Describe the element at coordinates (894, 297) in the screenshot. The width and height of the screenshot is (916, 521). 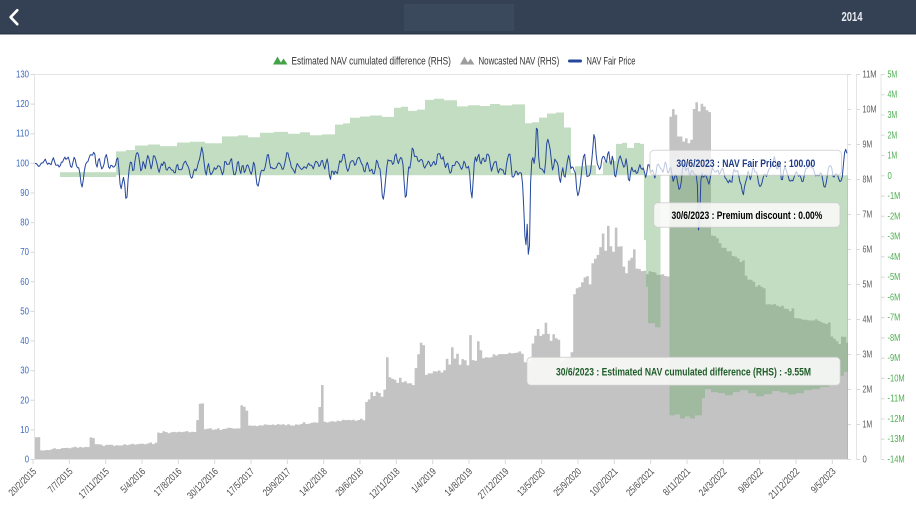
I see `svg-text: -6M` at that location.